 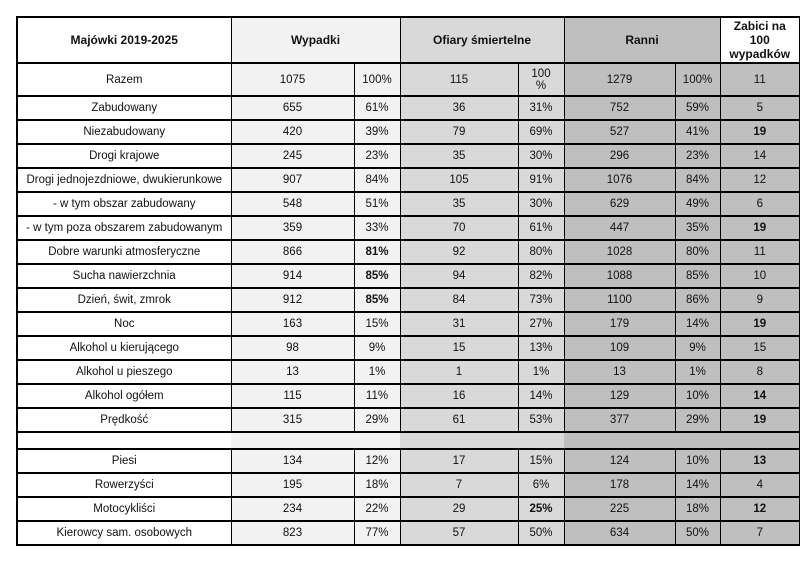 What do you see at coordinates (541, 509) in the screenshot?
I see `ofiary-pct-cell: 25%` at bounding box center [541, 509].